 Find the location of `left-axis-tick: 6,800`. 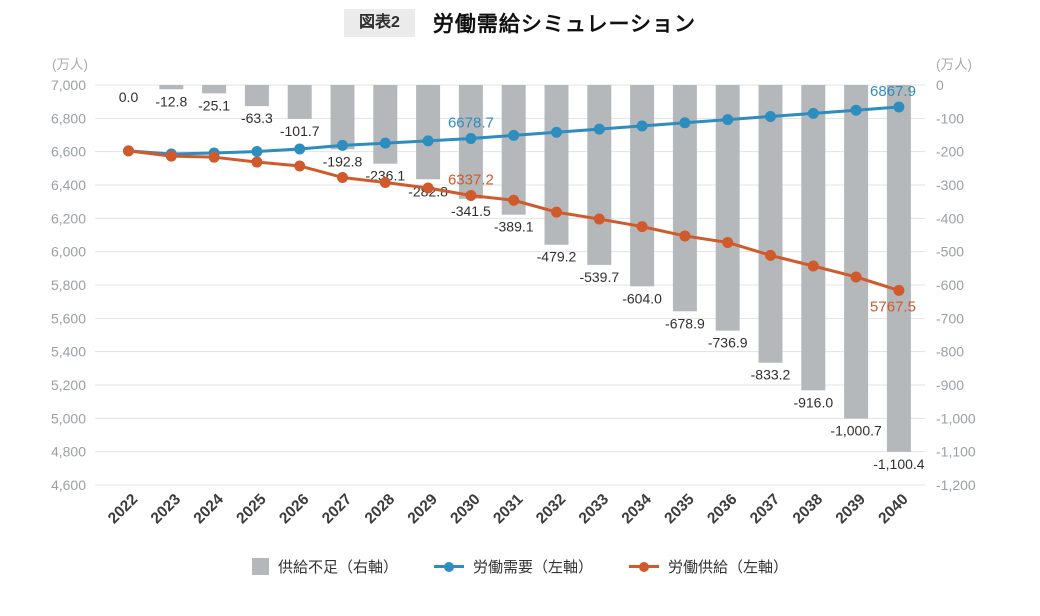

left-axis-tick: 6,800 is located at coordinates (68, 118).